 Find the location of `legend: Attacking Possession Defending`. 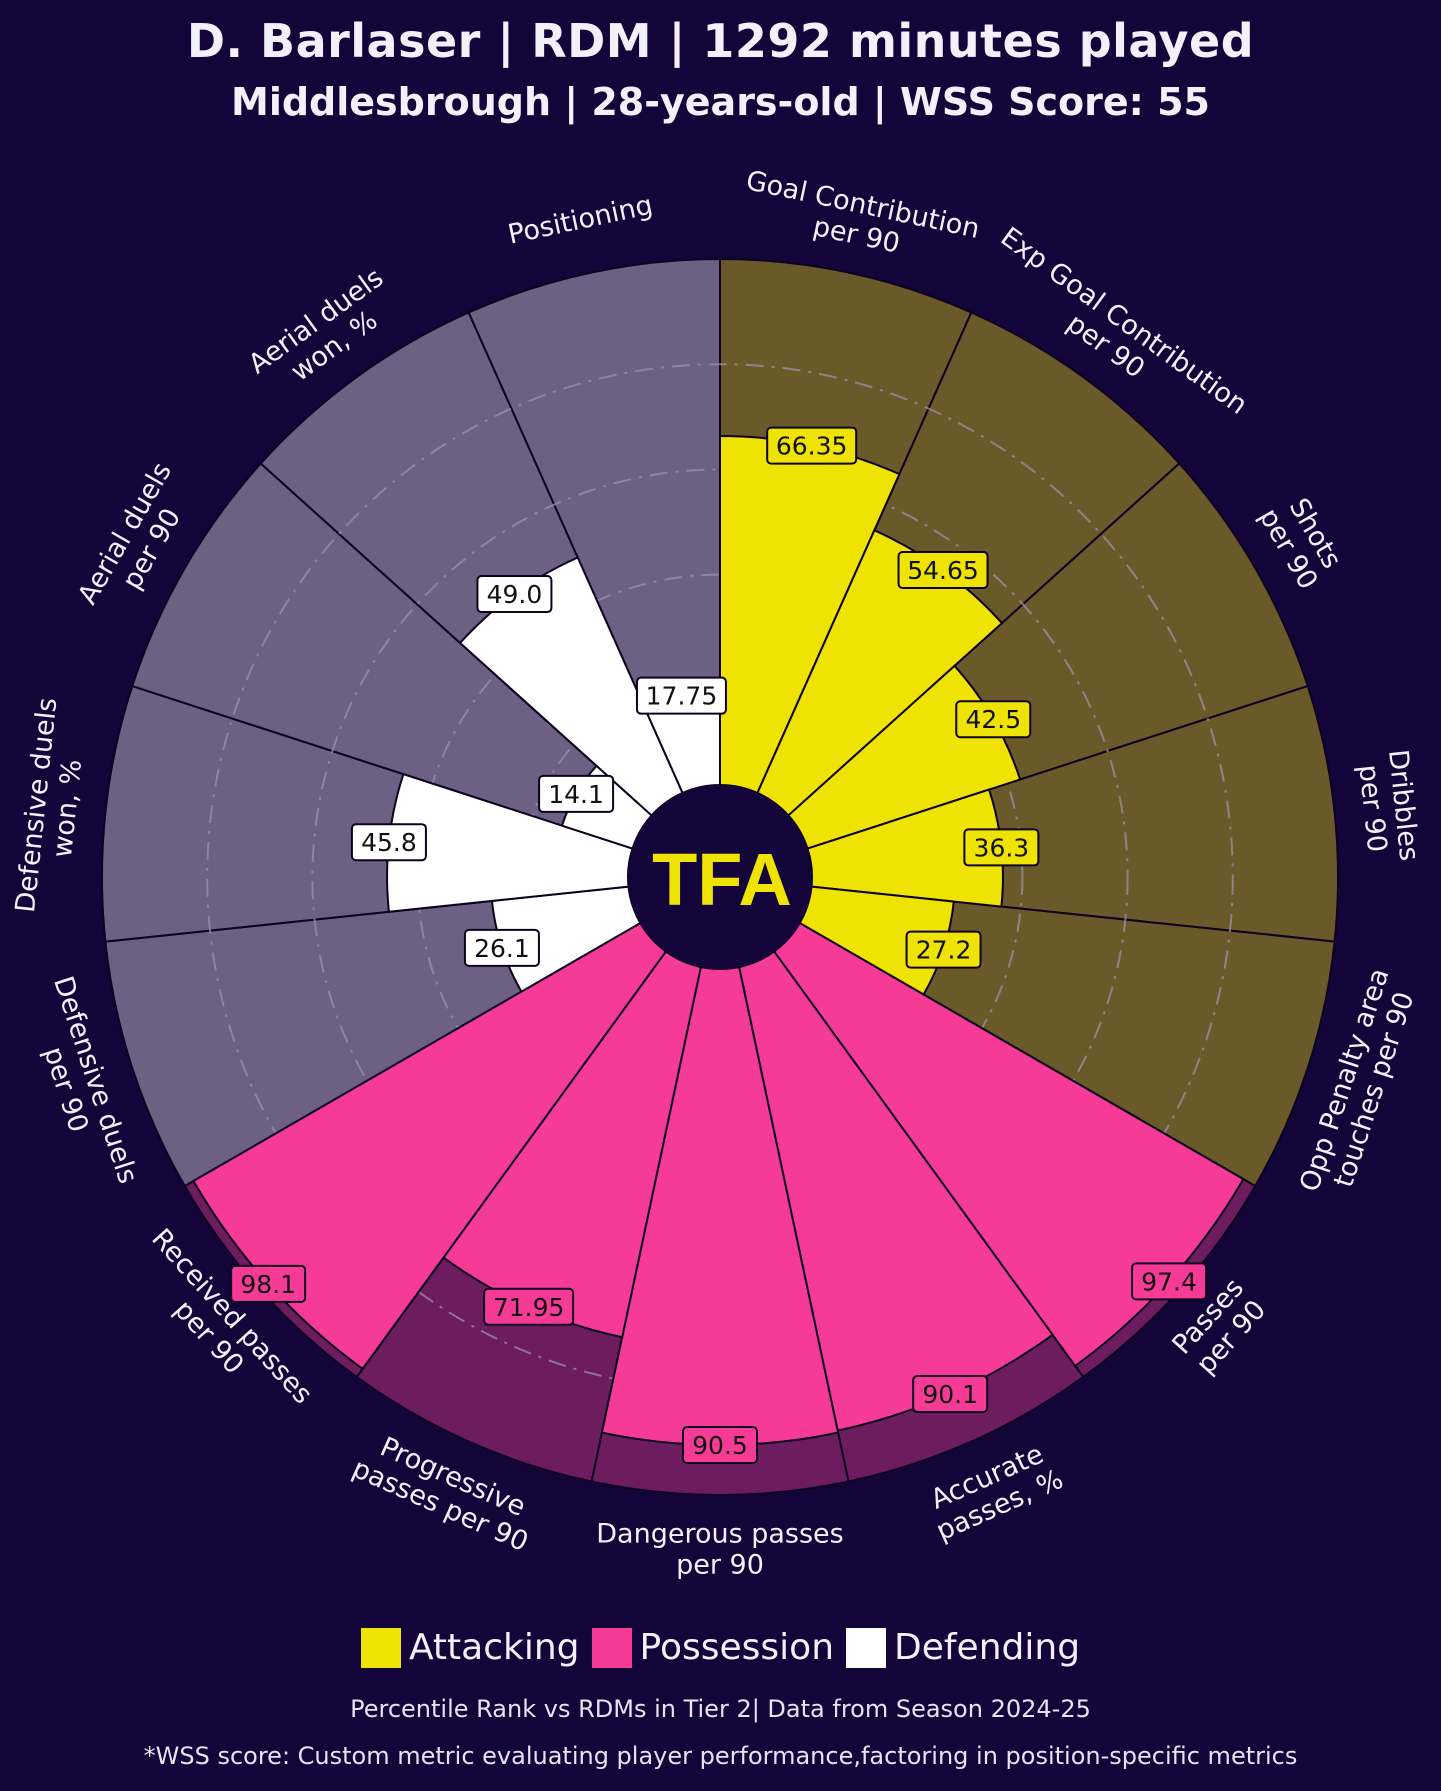

legend: Attacking Possession Defending is located at coordinates (720, 1647).